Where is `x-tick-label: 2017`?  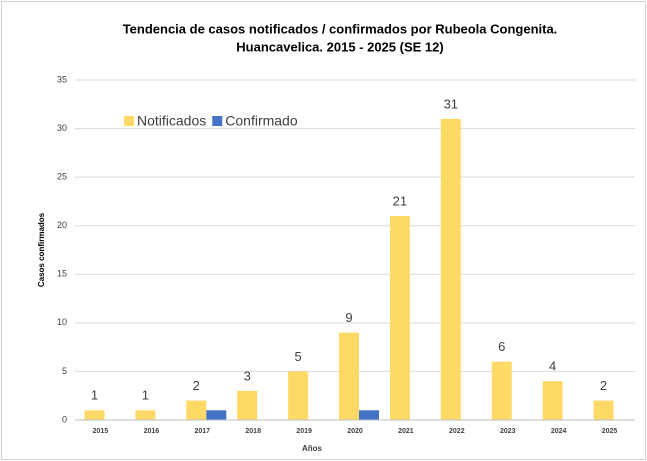
x-tick-label: 2017 is located at coordinates (202, 431).